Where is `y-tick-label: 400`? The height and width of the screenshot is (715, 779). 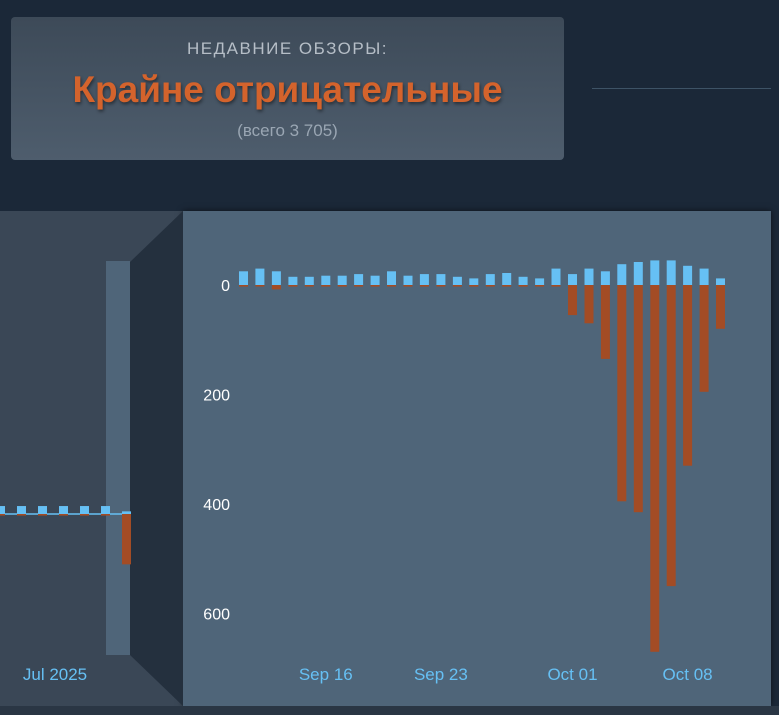 y-tick-label: 400 is located at coordinates (216, 505).